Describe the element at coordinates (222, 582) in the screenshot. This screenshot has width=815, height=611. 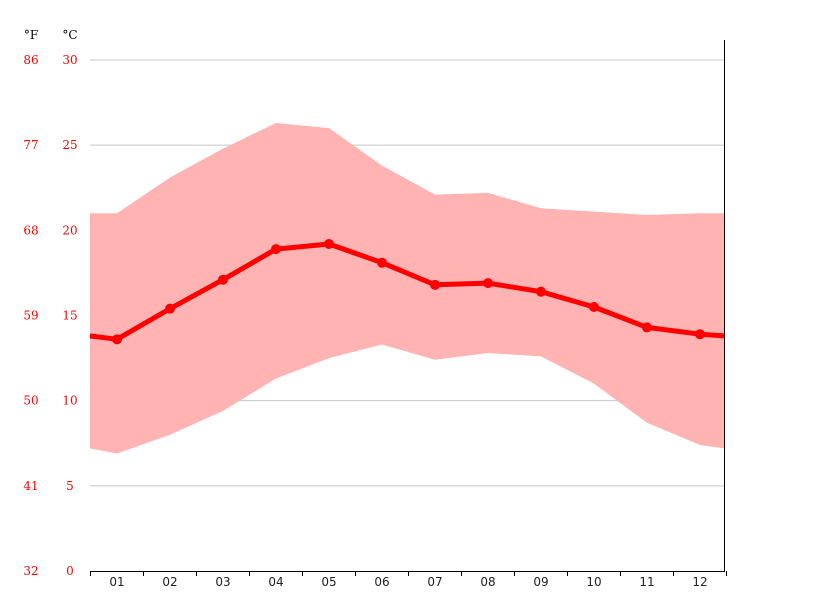
I see `x-tick-label: 03` at that location.